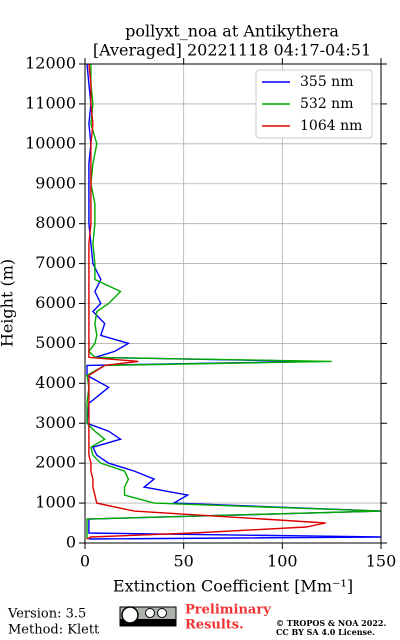 The image size is (400, 640). Describe the element at coordinates (183, 561) in the screenshot. I see `x-tick-label: 50` at that location.